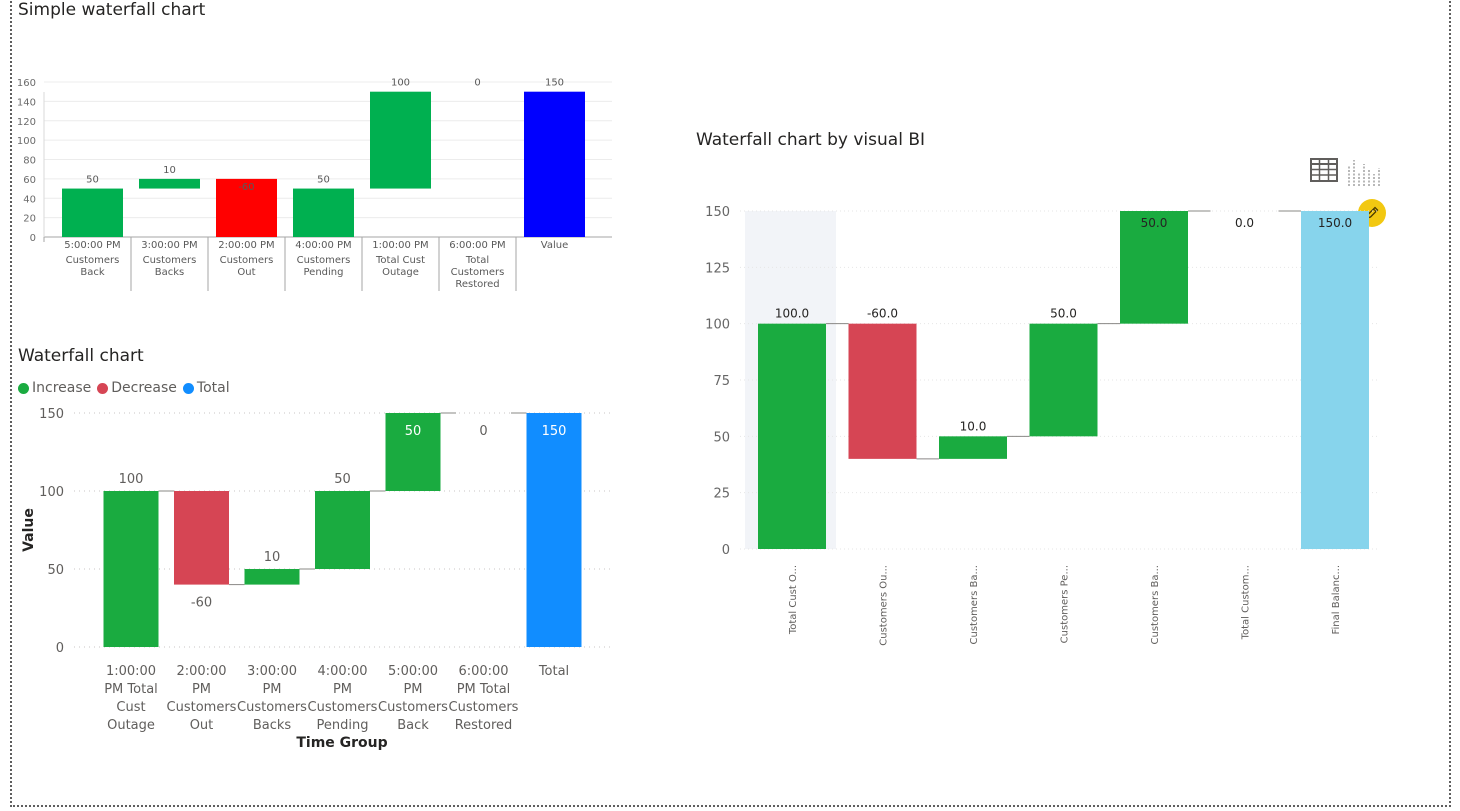 This screenshot has height=811, width=1460. What do you see at coordinates (246, 272) in the screenshot?
I see `simple-x-tick-label: Out` at bounding box center [246, 272].